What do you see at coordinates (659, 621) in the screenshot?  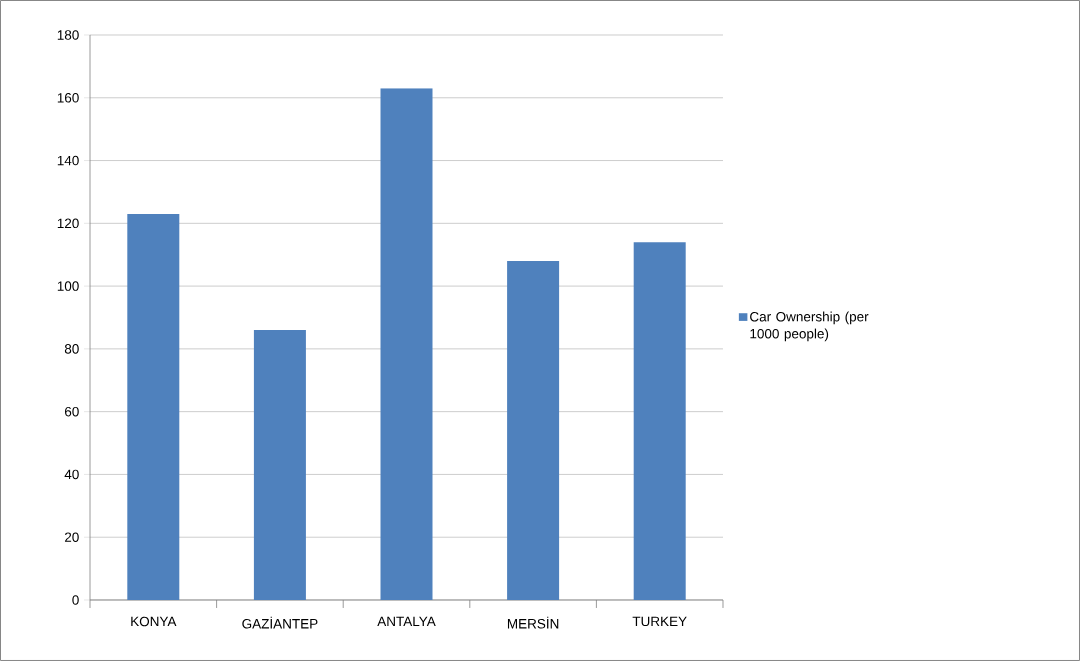 I see `x-tick-label: TURKEY` at bounding box center [659, 621].